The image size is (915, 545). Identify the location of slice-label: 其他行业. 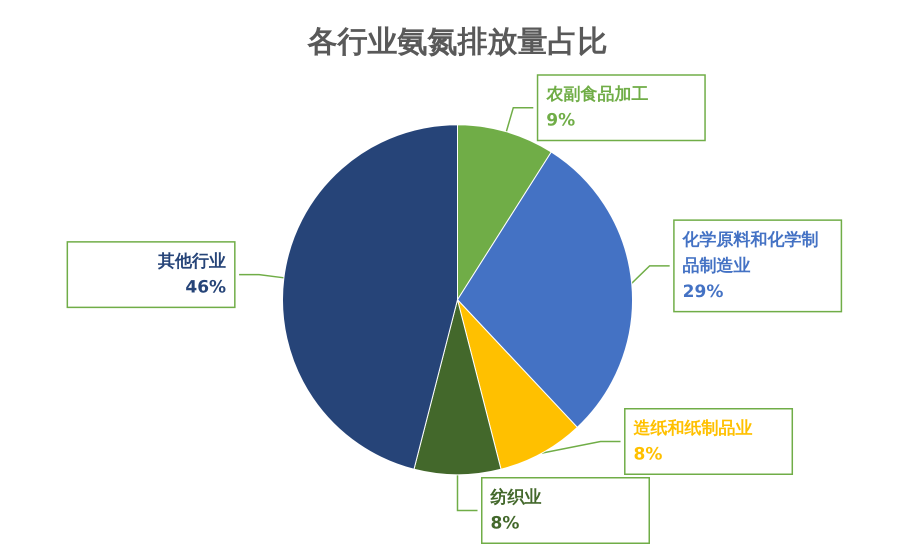
(191, 262).